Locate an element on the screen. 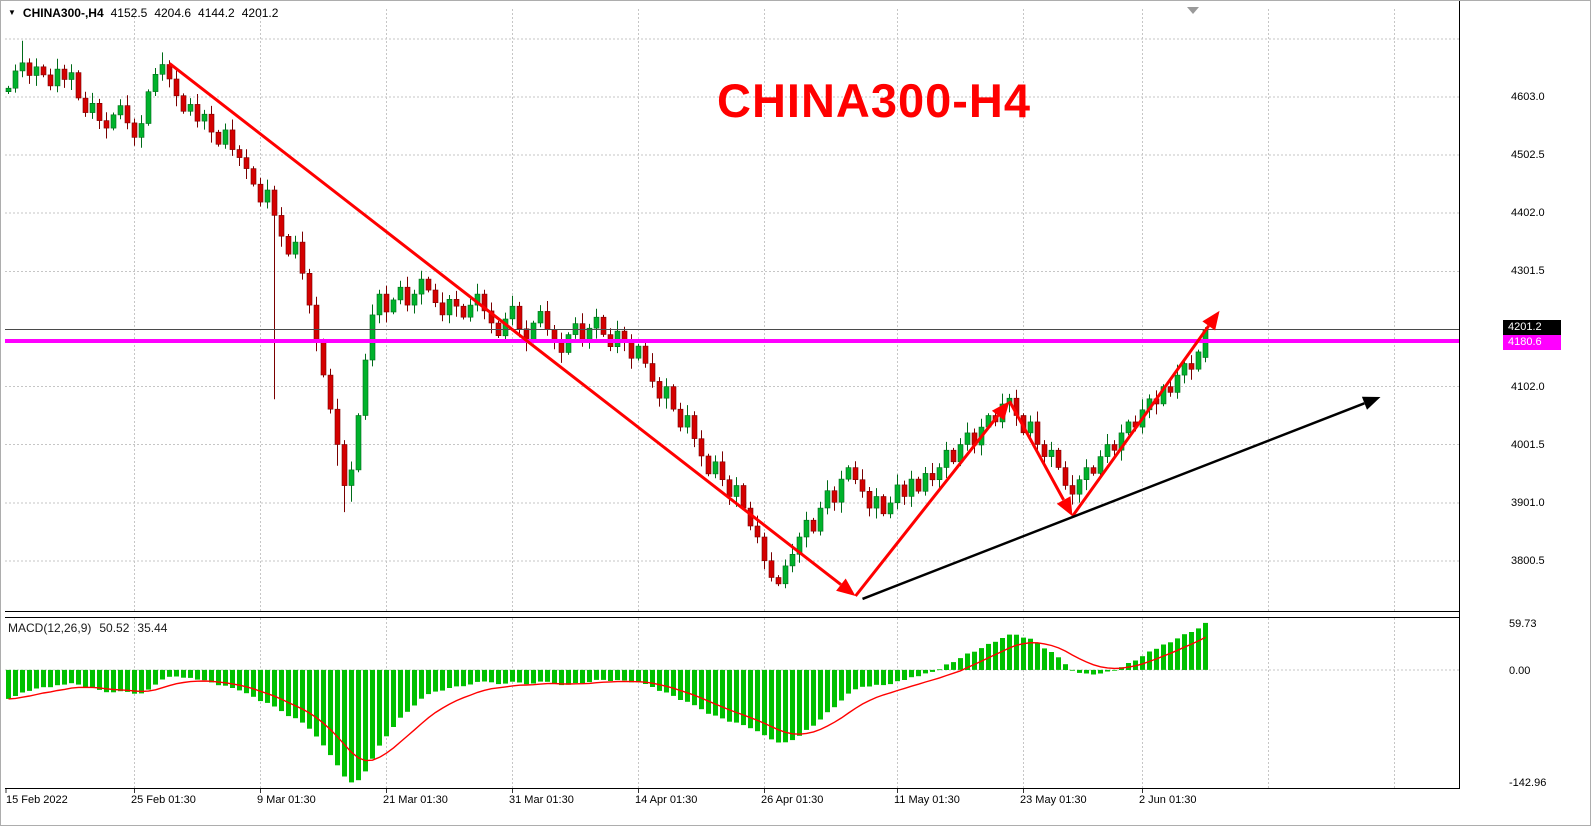  price-badge-current: 4201.2 is located at coordinates (1532, 327).